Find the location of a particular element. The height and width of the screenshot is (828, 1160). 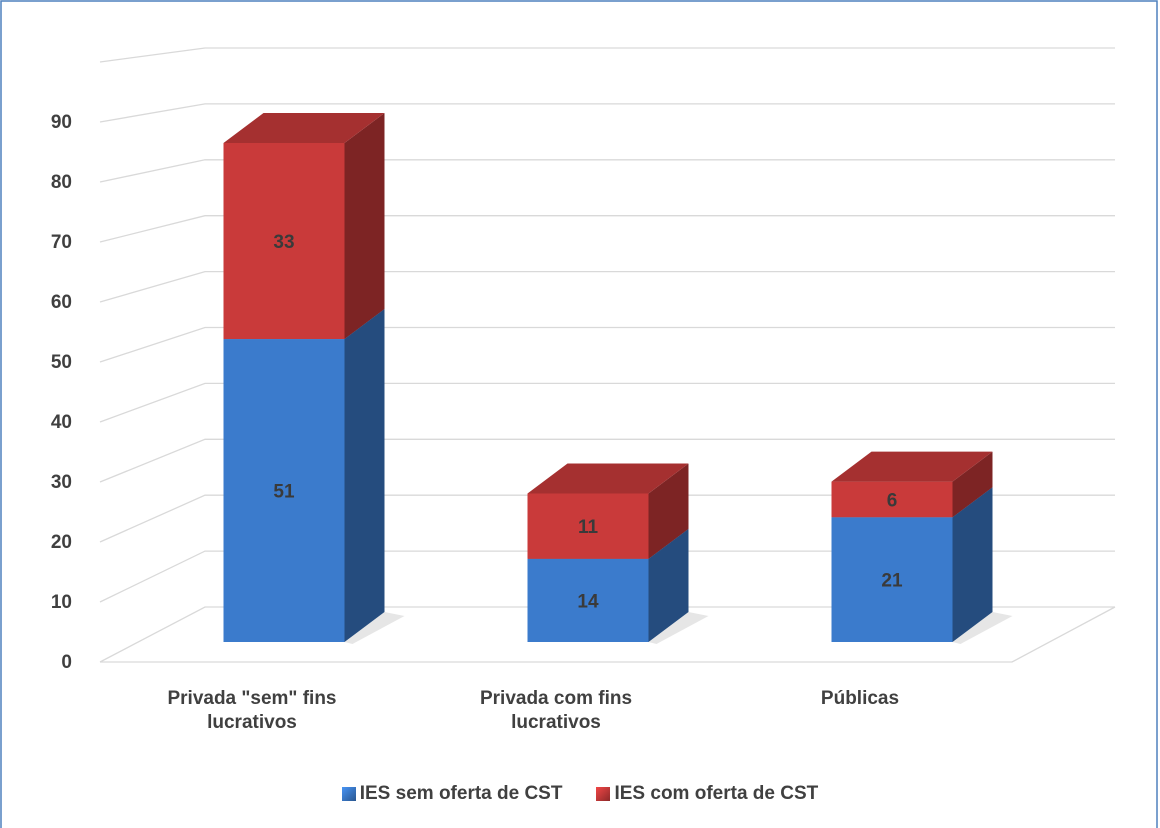

legend-item: IES sem oferta de CST is located at coordinates (452, 794).